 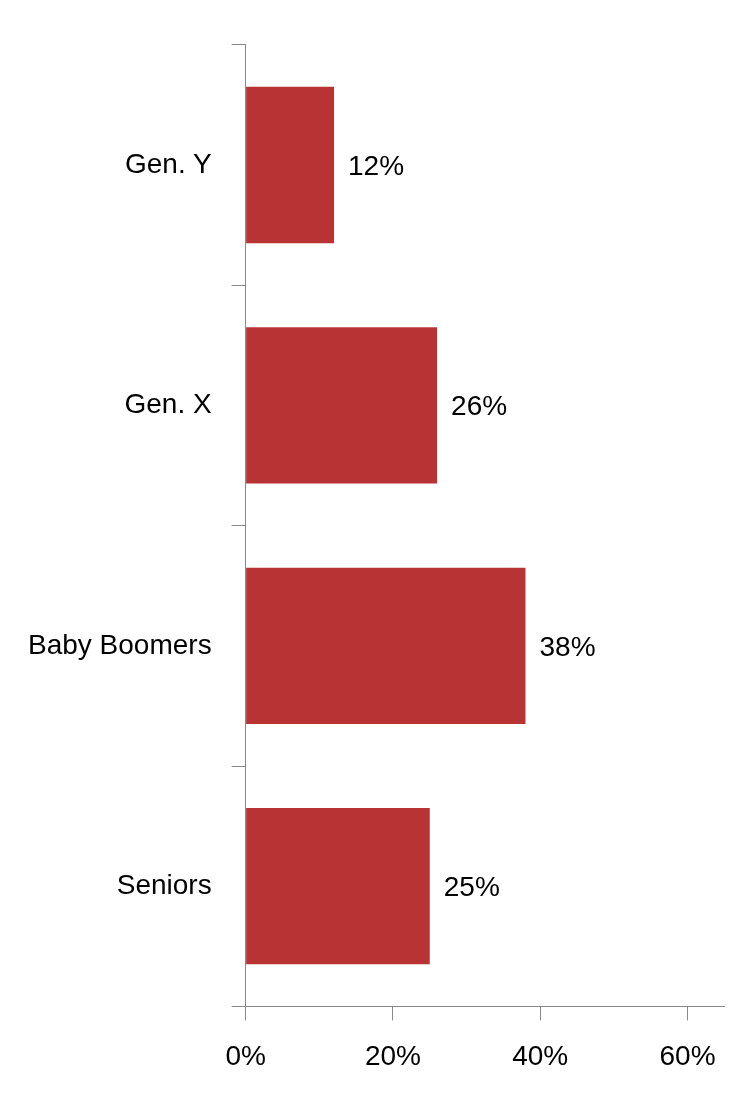 What do you see at coordinates (376, 165) in the screenshot?
I see `data-label: 12%` at bounding box center [376, 165].